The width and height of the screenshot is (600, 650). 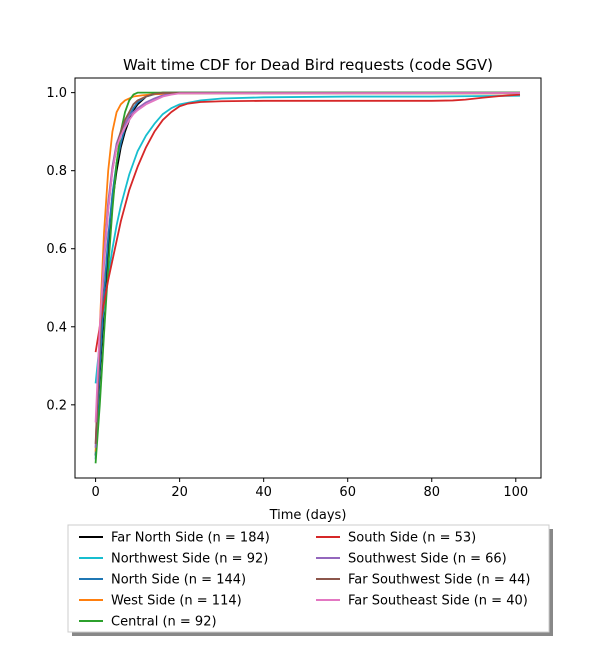 I want to click on legend-label: Southwest Side (n = 66), so click(x=427, y=559).